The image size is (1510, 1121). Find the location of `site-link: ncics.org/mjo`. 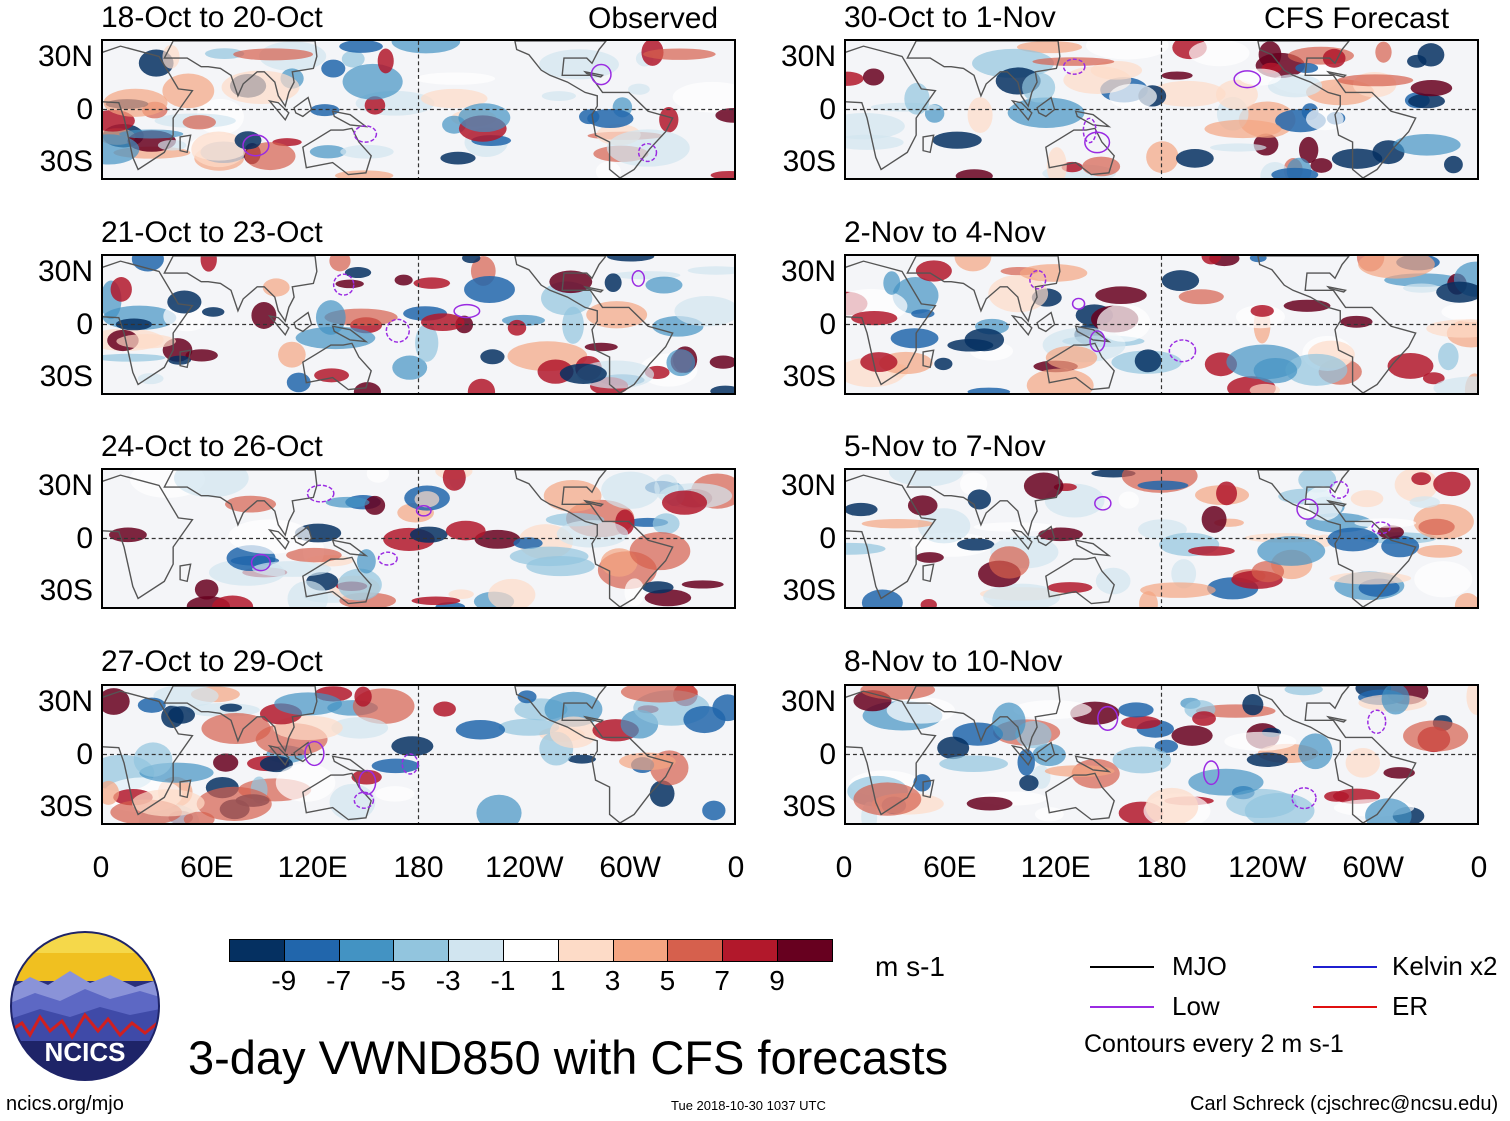

site-link: ncics.org/mjo is located at coordinates (65, 1104).